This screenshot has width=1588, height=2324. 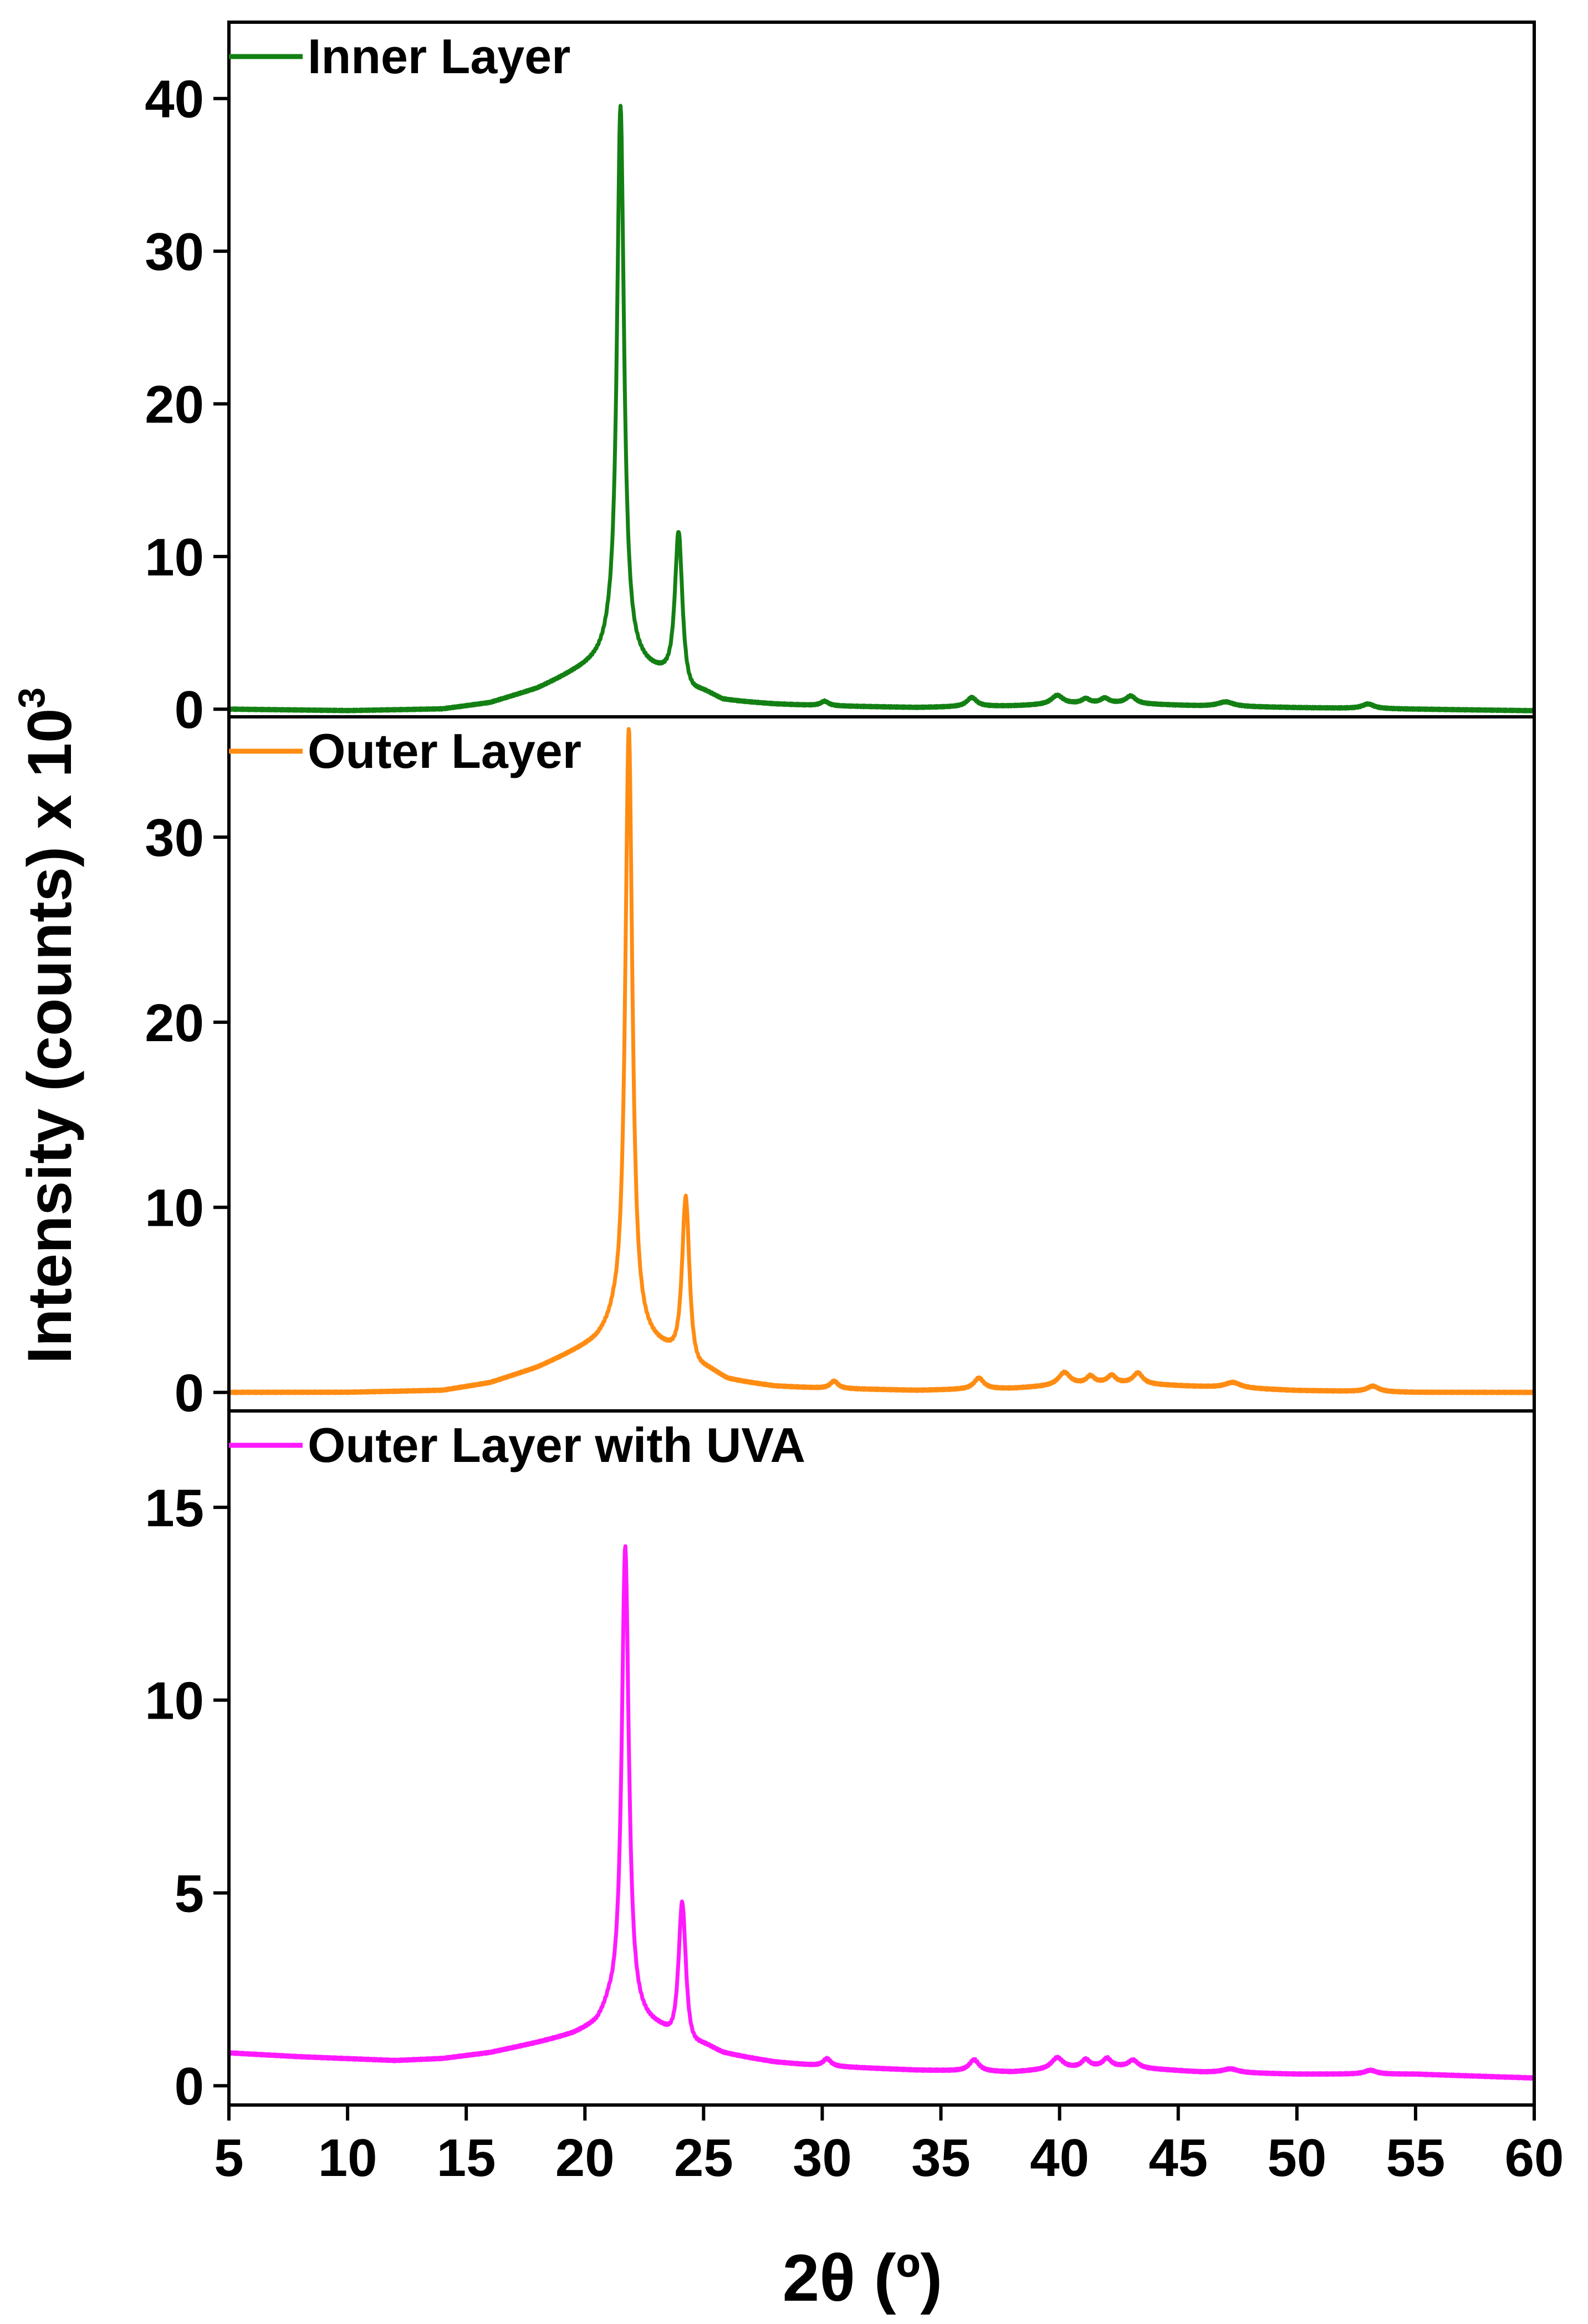 What do you see at coordinates (1059, 2158) in the screenshot?
I see `x-tick-label-40: 40` at bounding box center [1059, 2158].